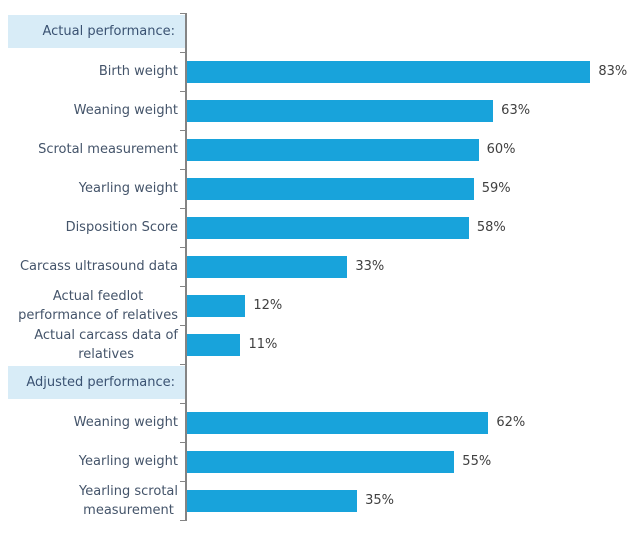 This screenshot has height=535, width=640. What do you see at coordinates (491, 227) in the screenshot?
I see `value-label: 58%` at bounding box center [491, 227].